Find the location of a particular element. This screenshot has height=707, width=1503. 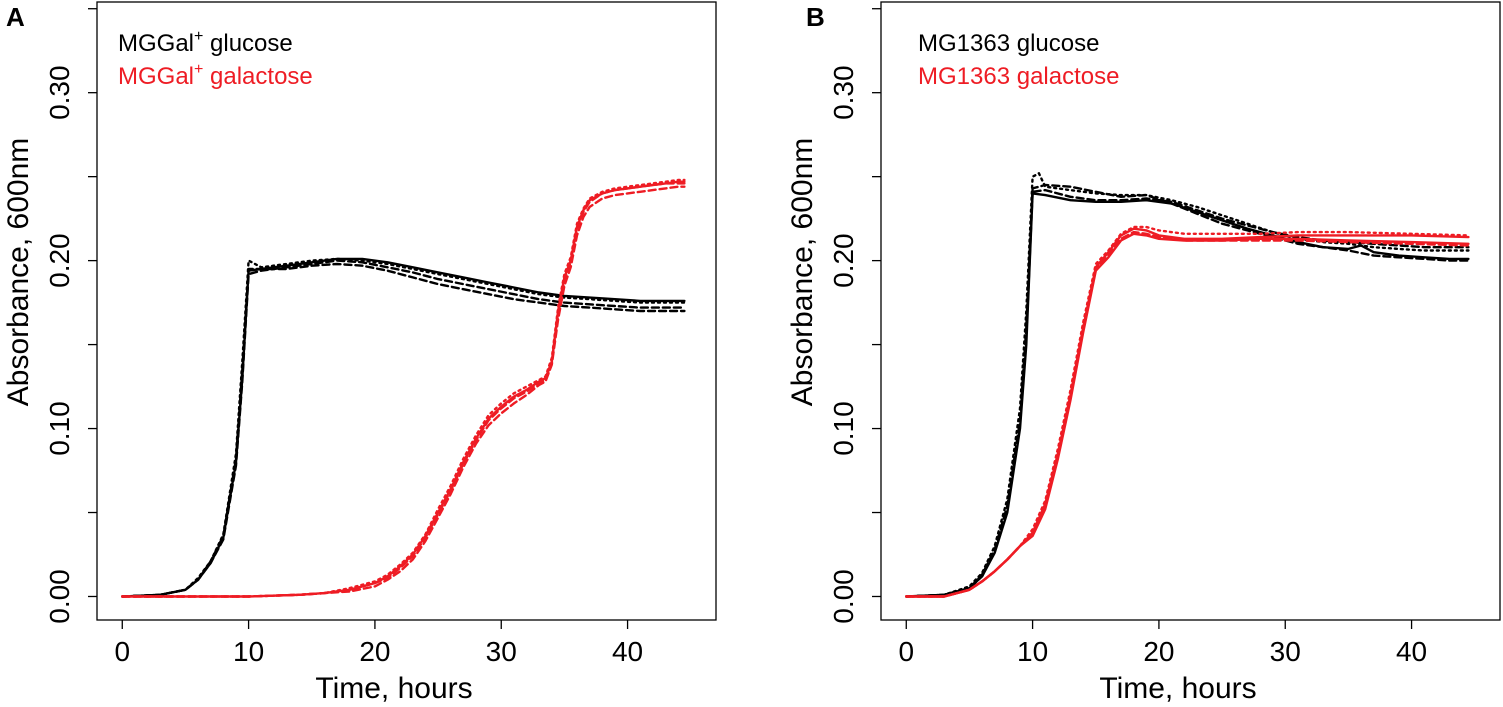

legend-item-galactose: MGGal+ galactose is located at coordinates (215, 75).